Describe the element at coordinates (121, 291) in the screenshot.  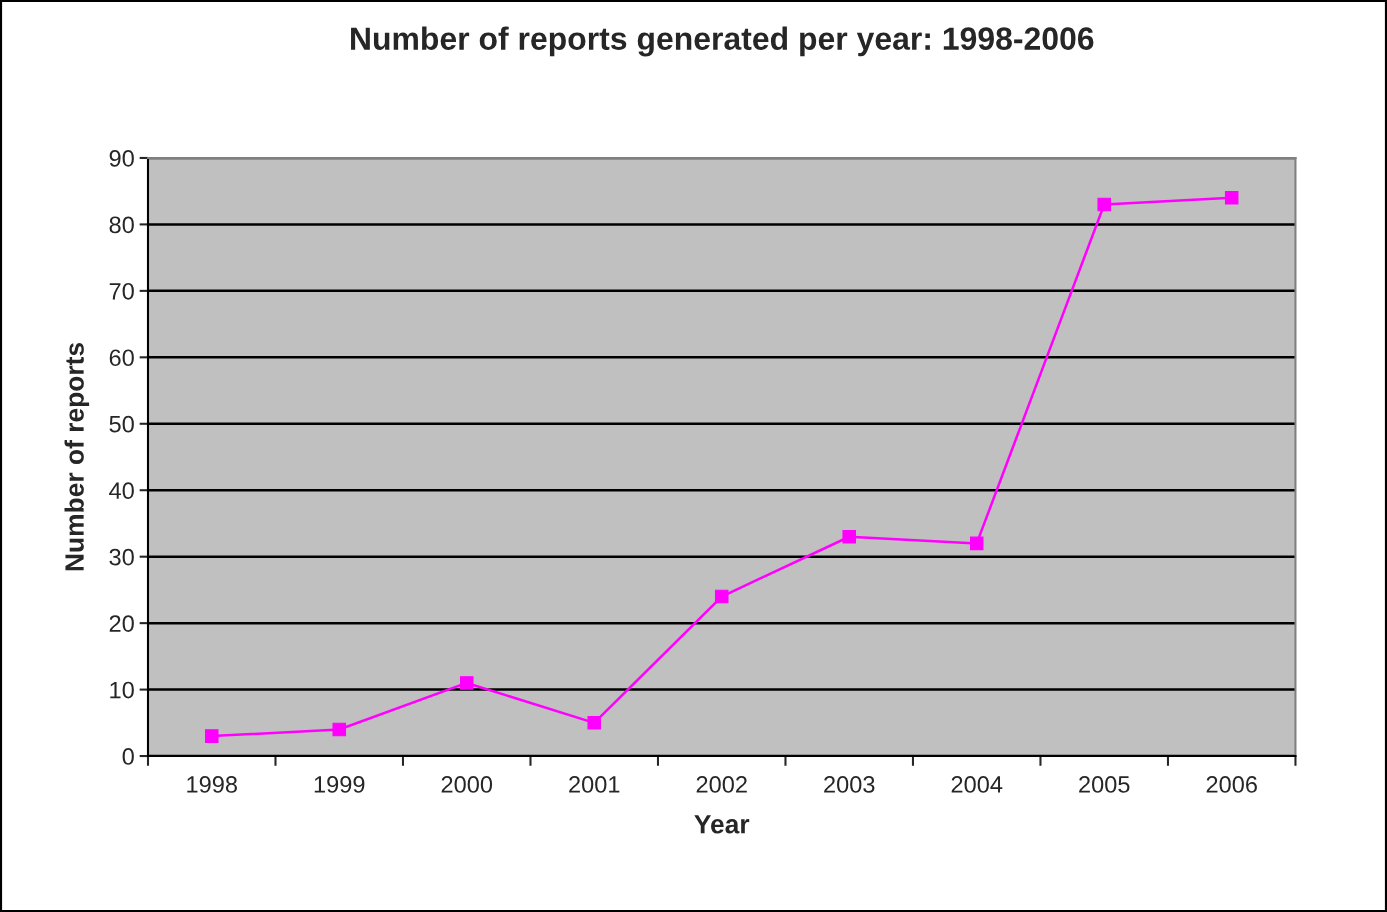
I see `y-tick-label: 70` at that location.